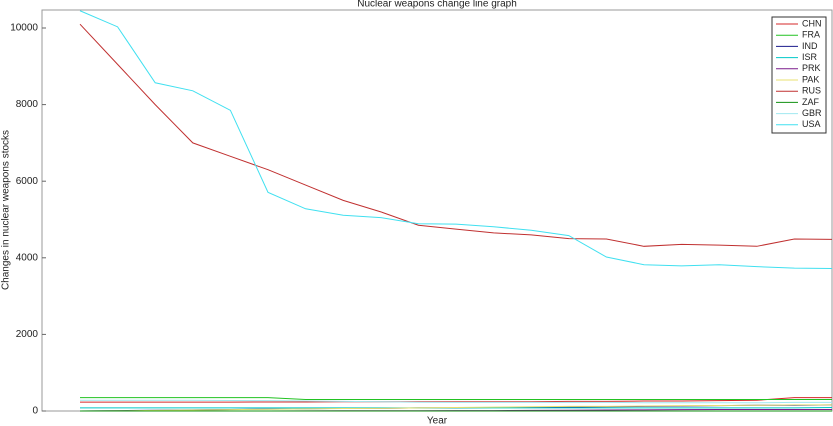 The width and height of the screenshot is (833, 426). What do you see at coordinates (27, 257) in the screenshot?
I see `y-tick-label: 4000` at bounding box center [27, 257].